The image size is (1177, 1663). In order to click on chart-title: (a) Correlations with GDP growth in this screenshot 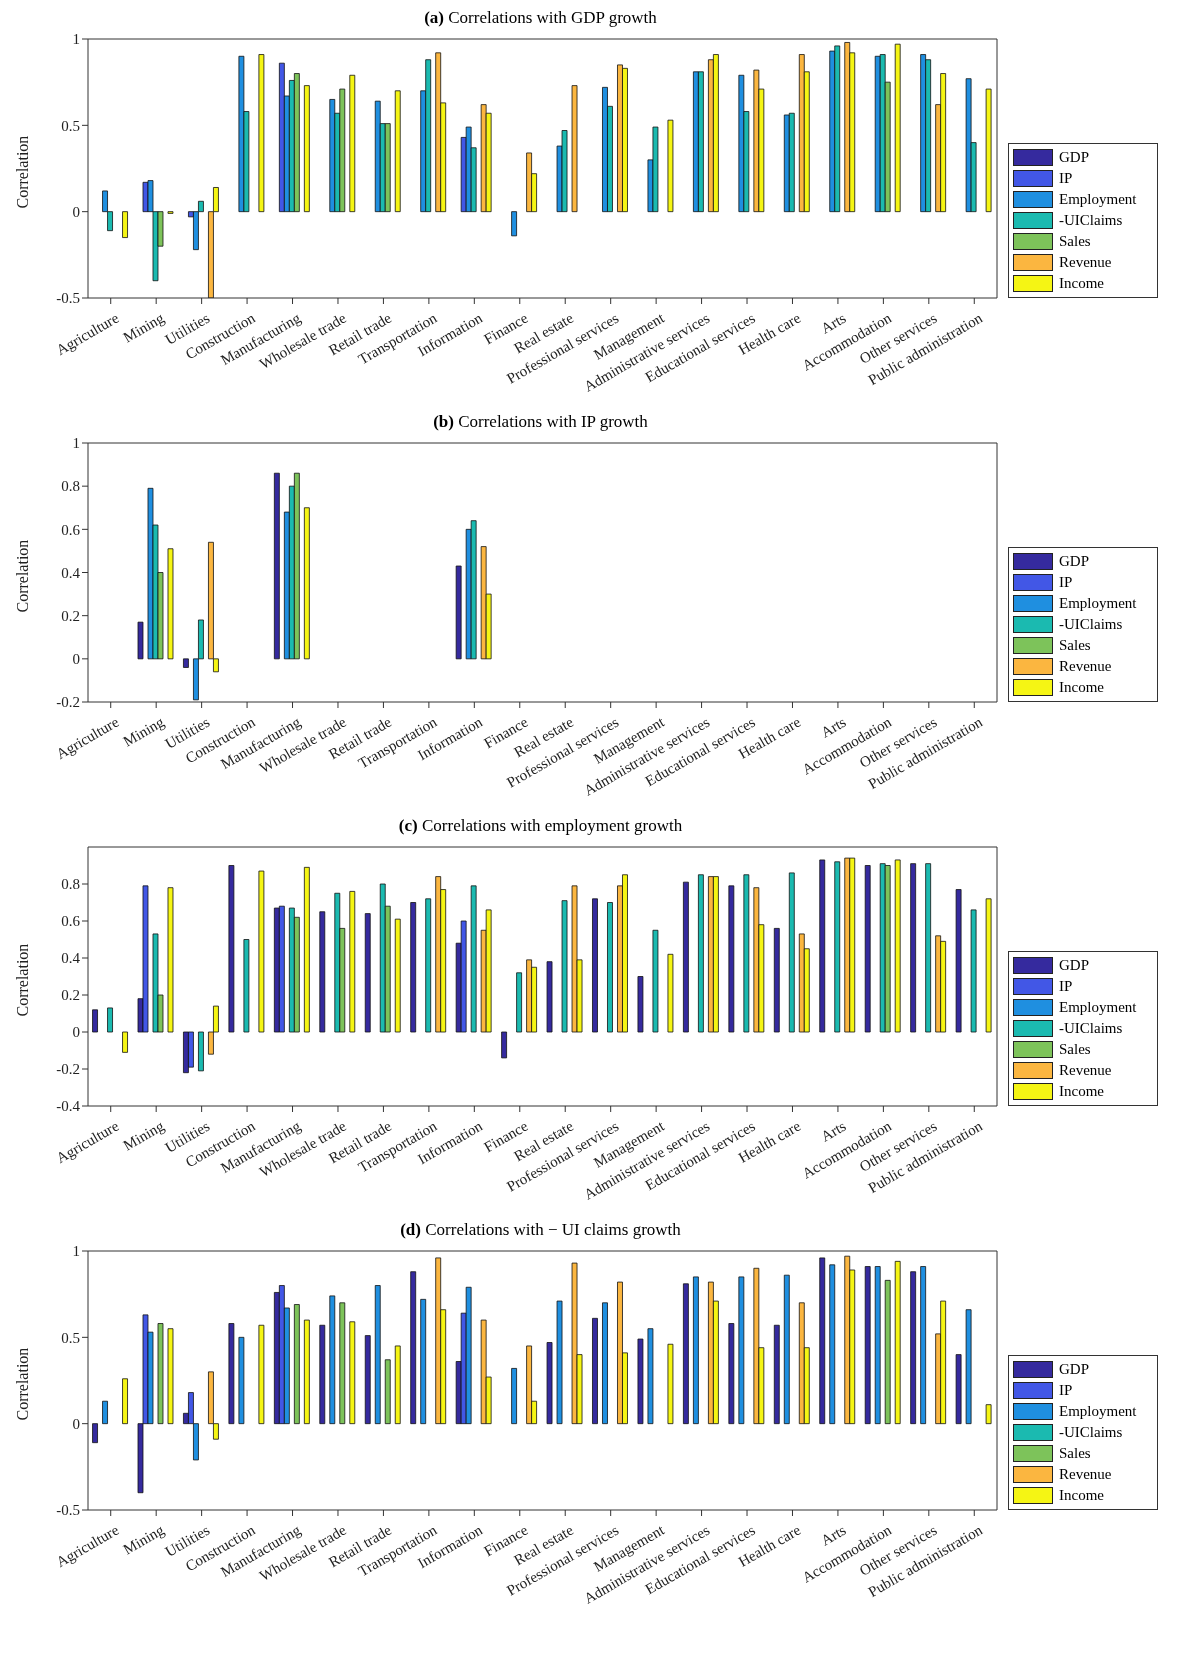, I will do `click(540, 17)`.